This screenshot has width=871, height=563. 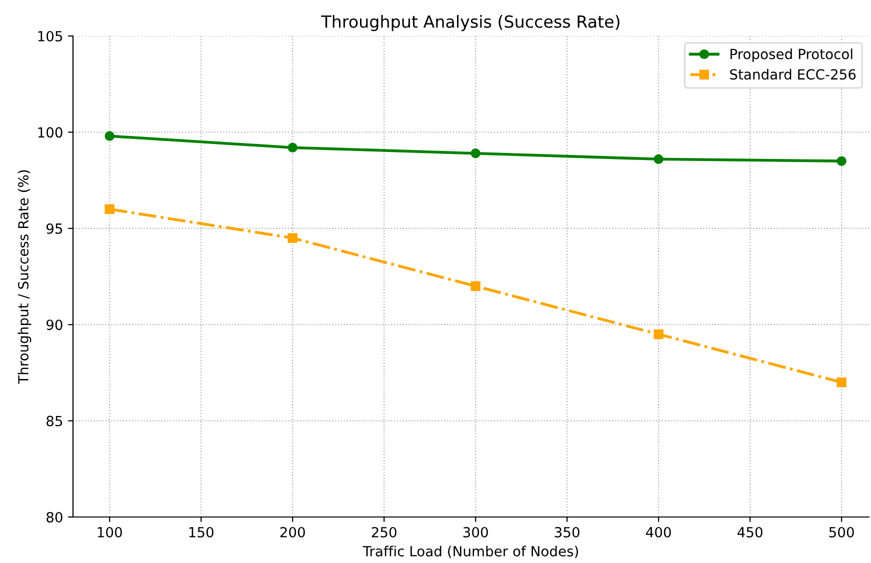 What do you see at coordinates (475, 532) in the screenshot?
I see `x-tick-label: 300` at bounding box center [475, 532].